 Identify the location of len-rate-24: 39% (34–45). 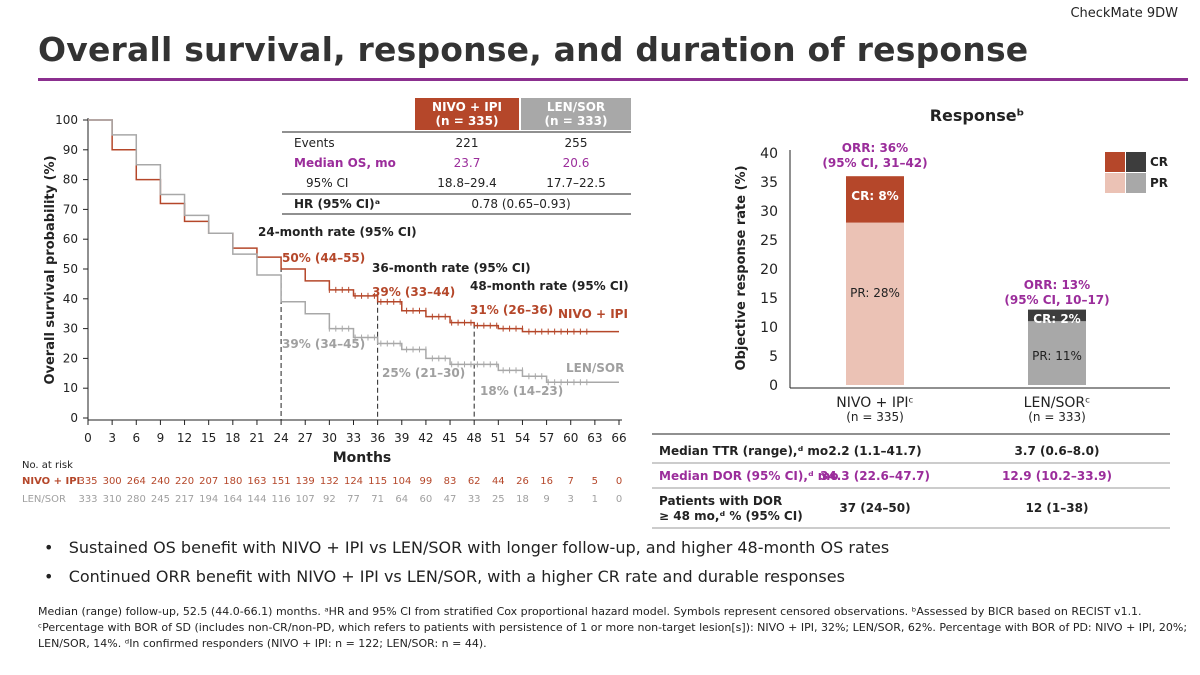
(323, 344).